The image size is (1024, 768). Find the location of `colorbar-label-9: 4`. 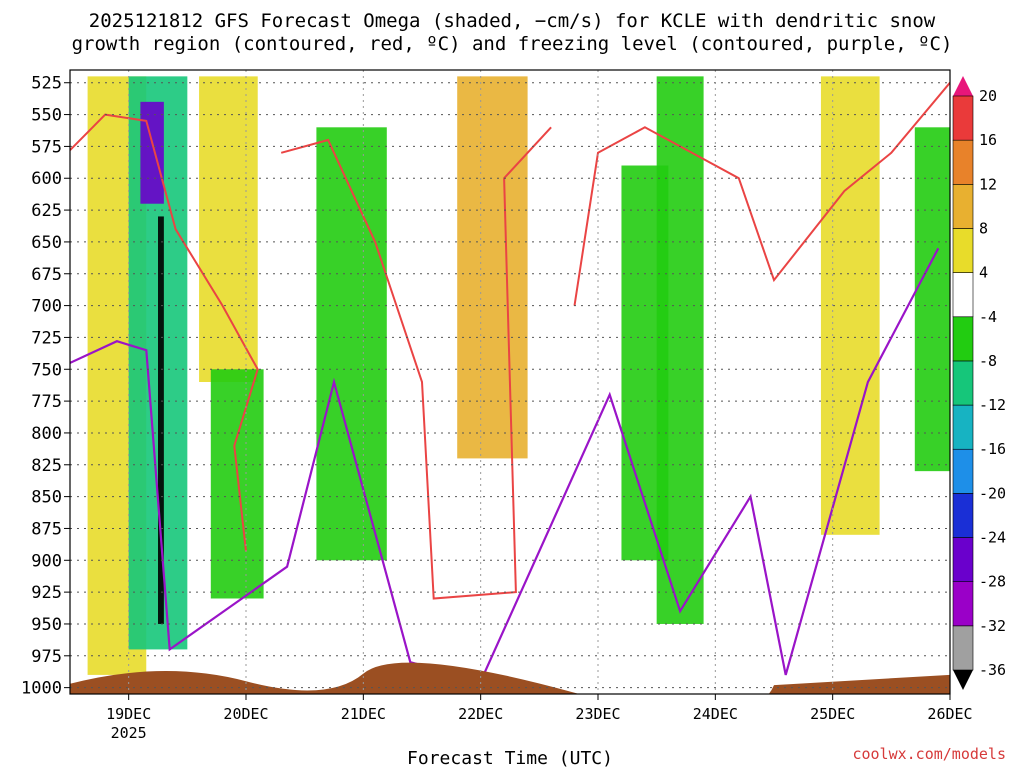

colorbar-label-9: 4 is located at coordinates (983, 273).